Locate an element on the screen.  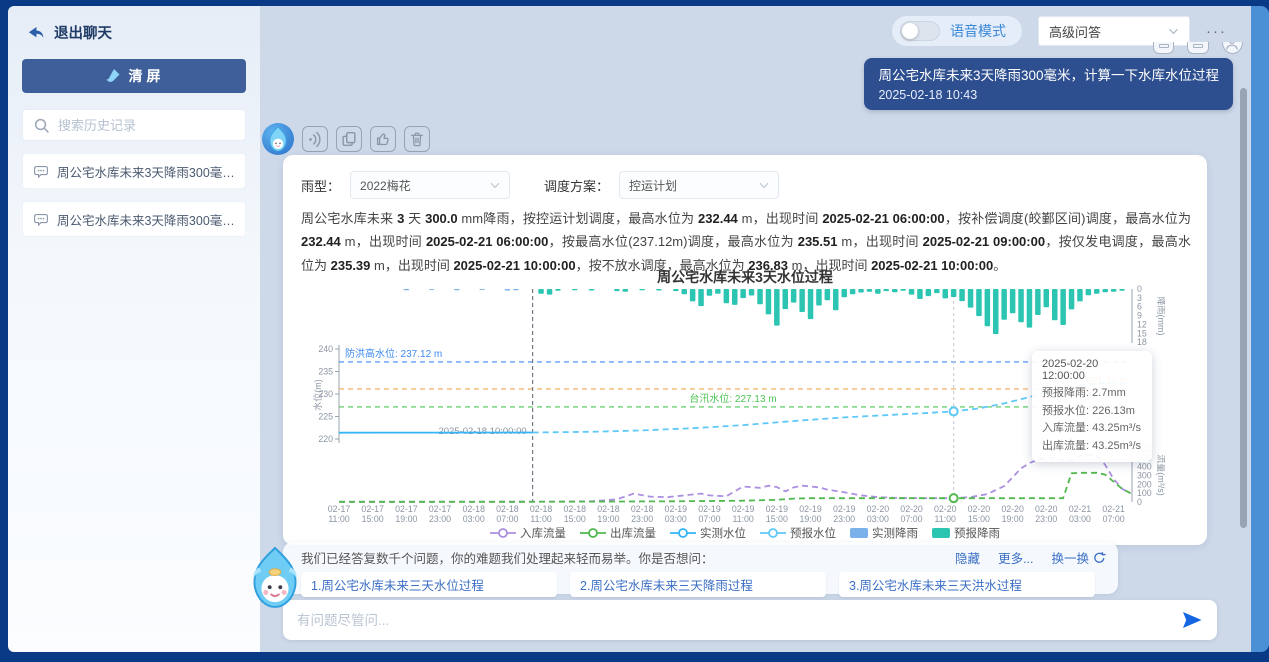
icon-glyph is located at coordinates (1197, 46).